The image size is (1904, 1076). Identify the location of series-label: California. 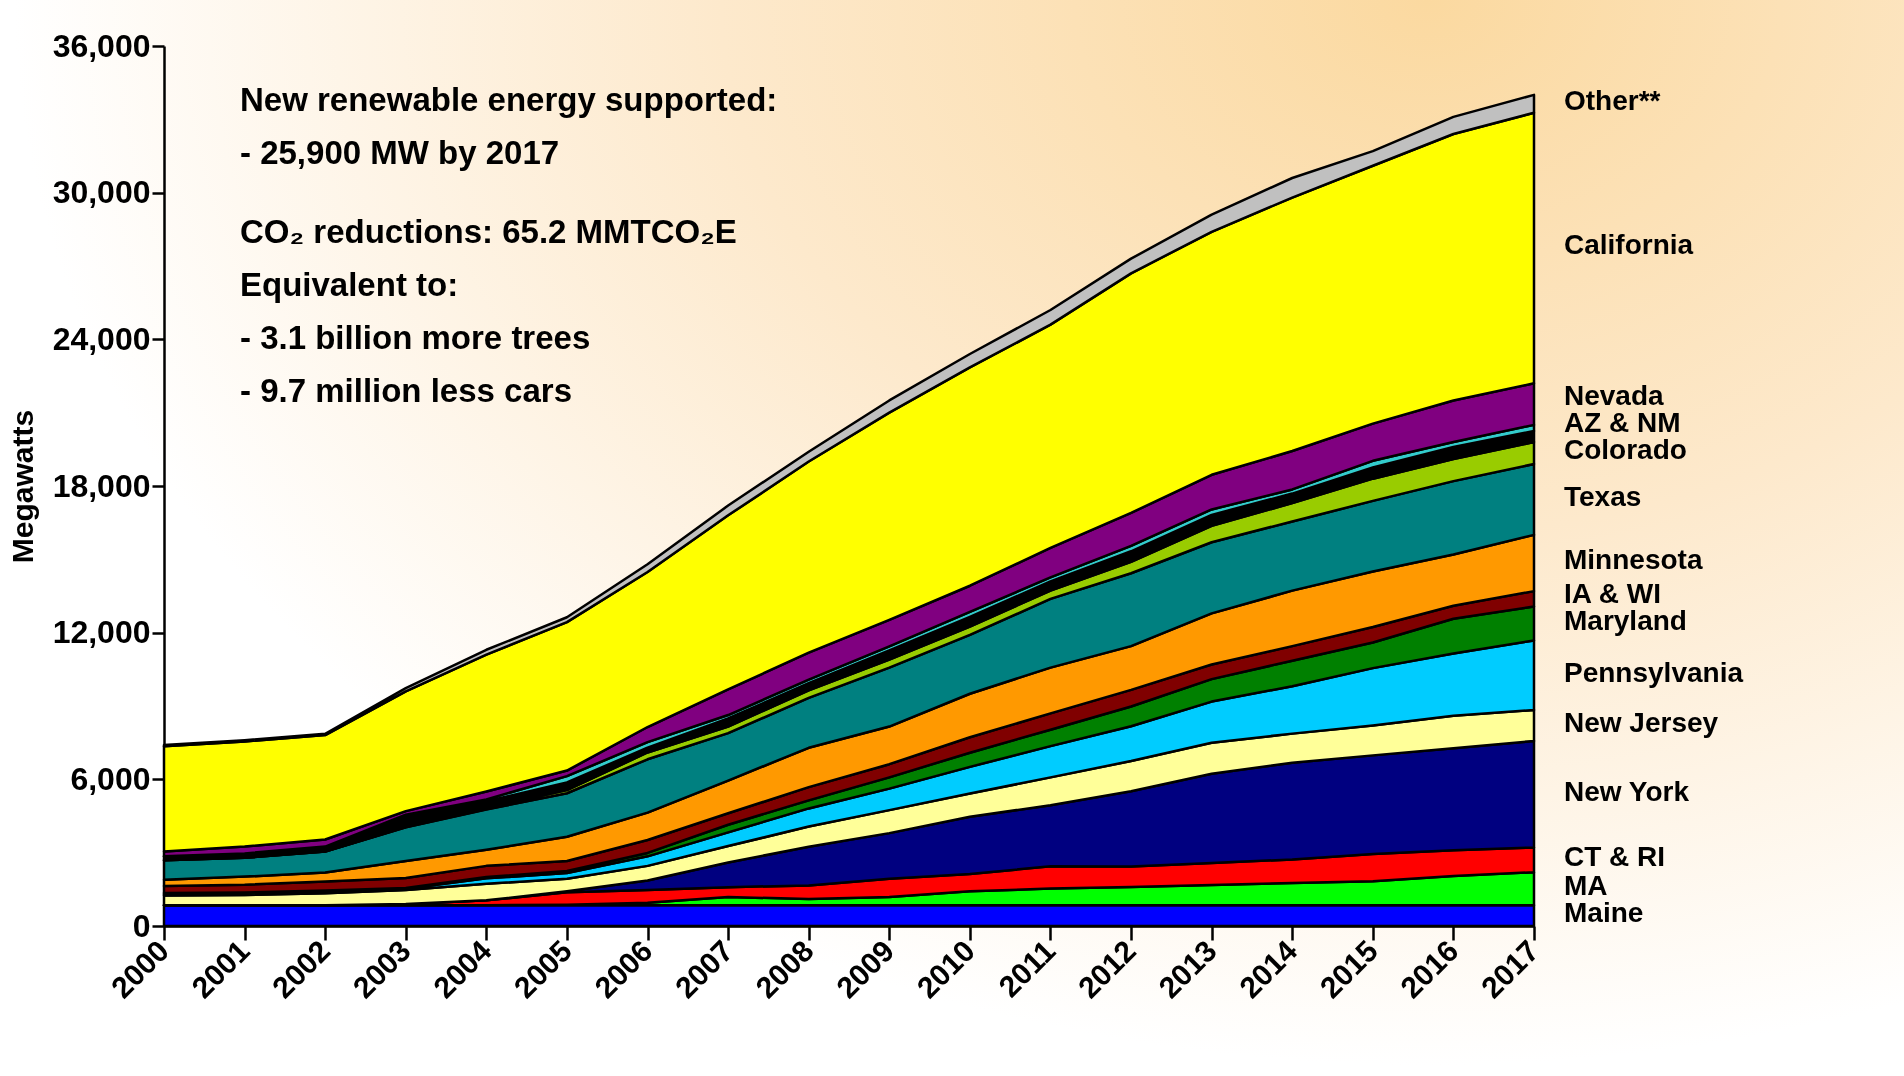
(1629, 245).